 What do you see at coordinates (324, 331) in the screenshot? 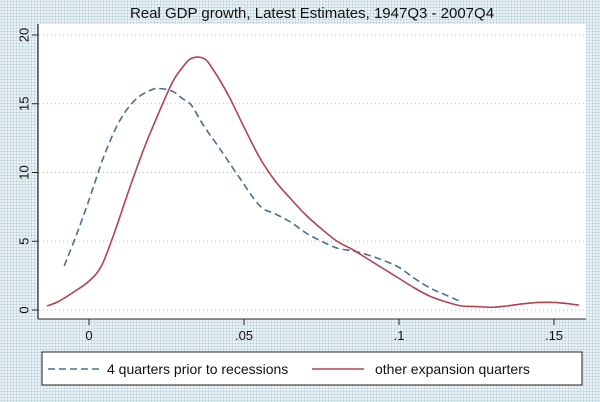
I see `x-axis: 0 .05 .1 .15` at bounding box center [324, 331].